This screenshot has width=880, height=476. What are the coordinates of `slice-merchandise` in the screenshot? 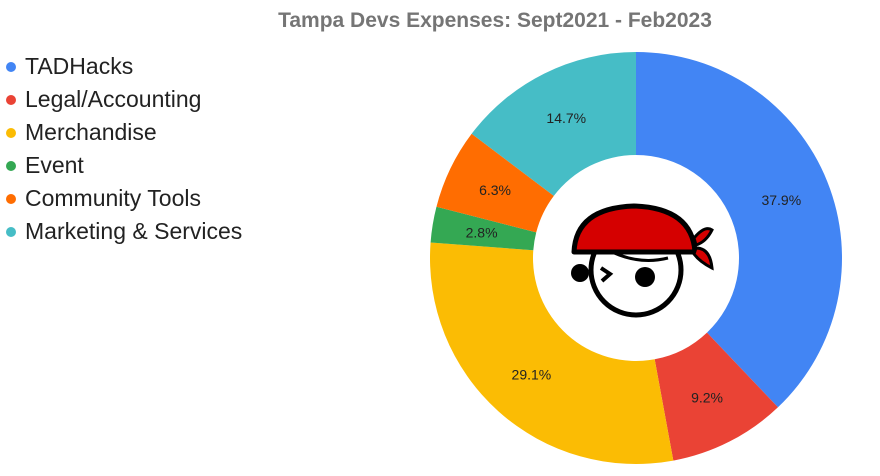 It's located at (552, 353).